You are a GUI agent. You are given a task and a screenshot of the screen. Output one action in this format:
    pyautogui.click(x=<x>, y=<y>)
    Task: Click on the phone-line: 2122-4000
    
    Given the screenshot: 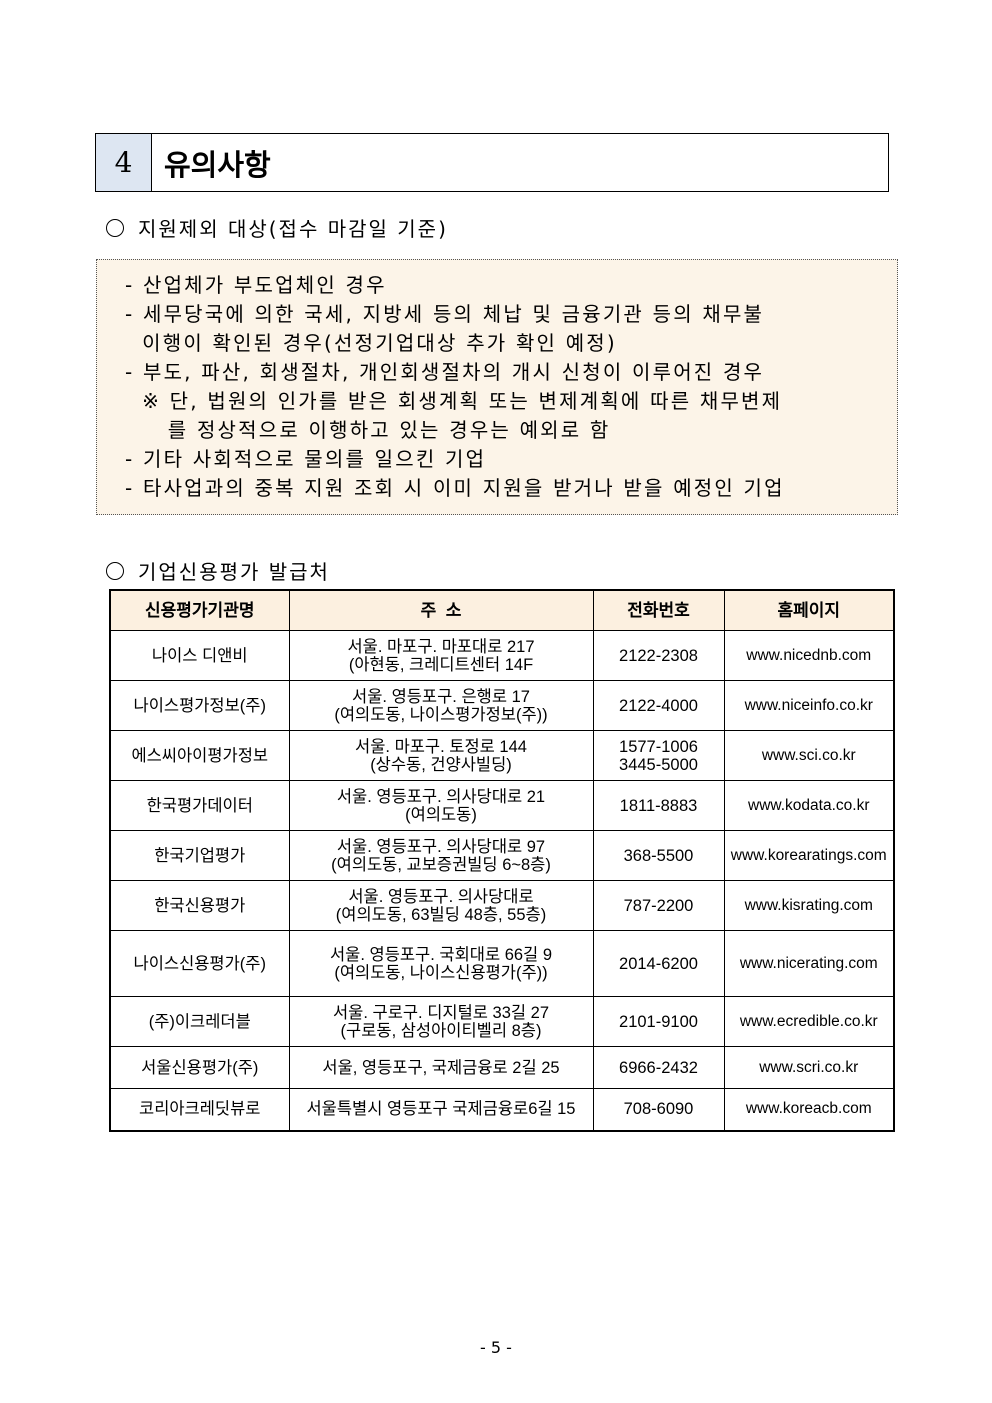 What is the action you would take?
    pyautogui.click(x=658, y=705)
    